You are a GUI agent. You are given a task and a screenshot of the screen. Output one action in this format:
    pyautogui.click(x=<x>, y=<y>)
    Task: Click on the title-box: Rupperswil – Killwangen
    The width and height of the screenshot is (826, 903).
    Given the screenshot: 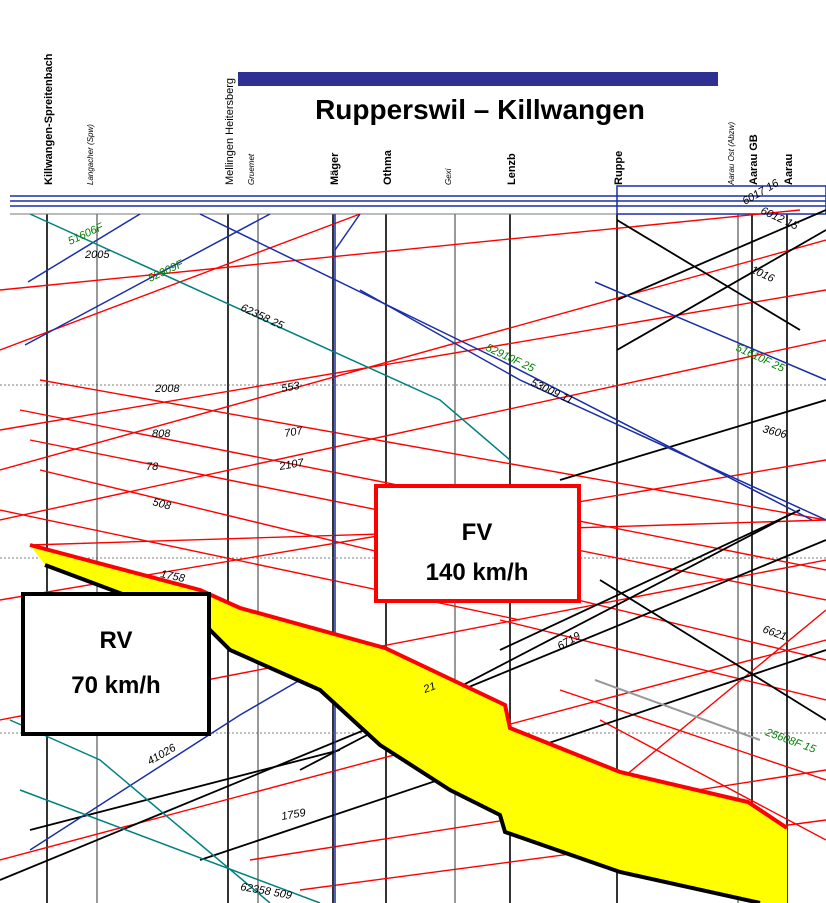 What is the action you would take?
    pyautogui.click(x=478, y=100)
    